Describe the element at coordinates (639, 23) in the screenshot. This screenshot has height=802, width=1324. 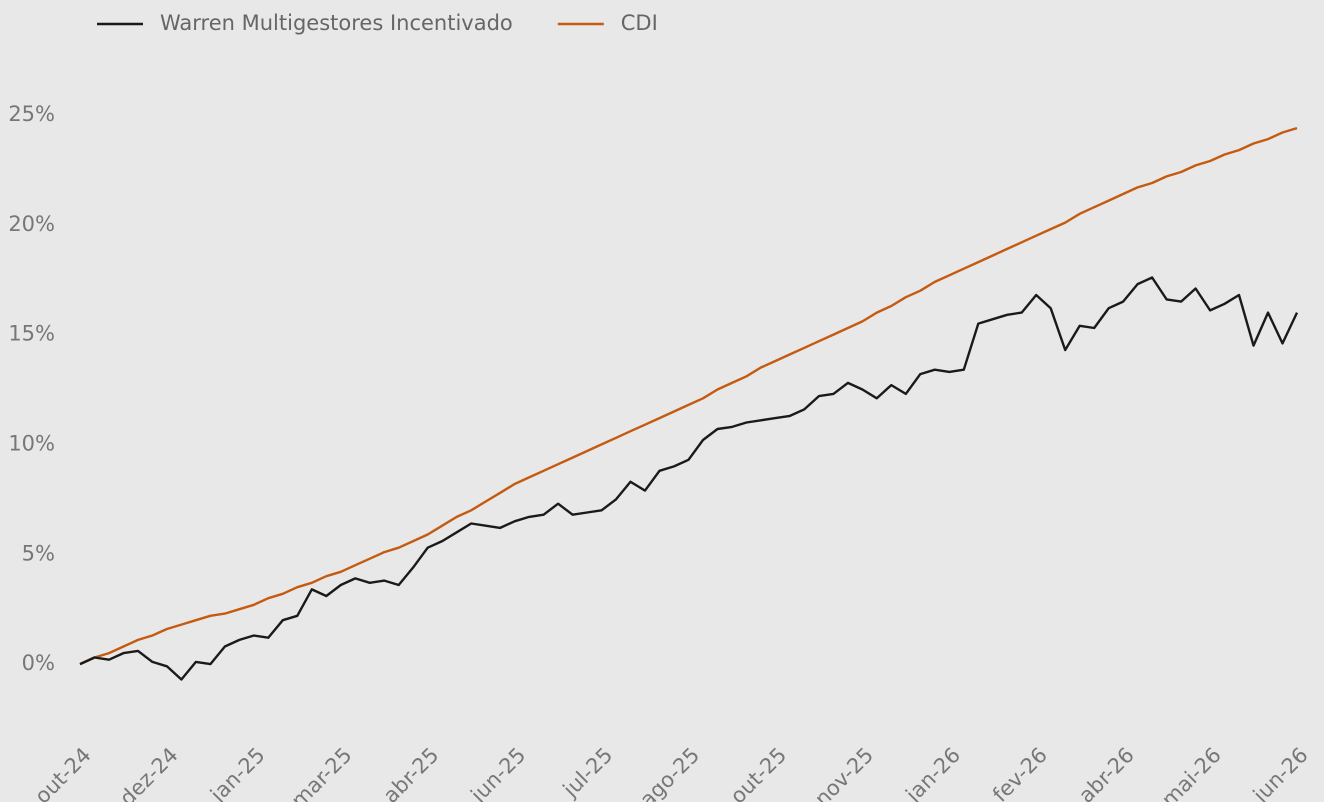
I see `legend-label: CDI` at that location.